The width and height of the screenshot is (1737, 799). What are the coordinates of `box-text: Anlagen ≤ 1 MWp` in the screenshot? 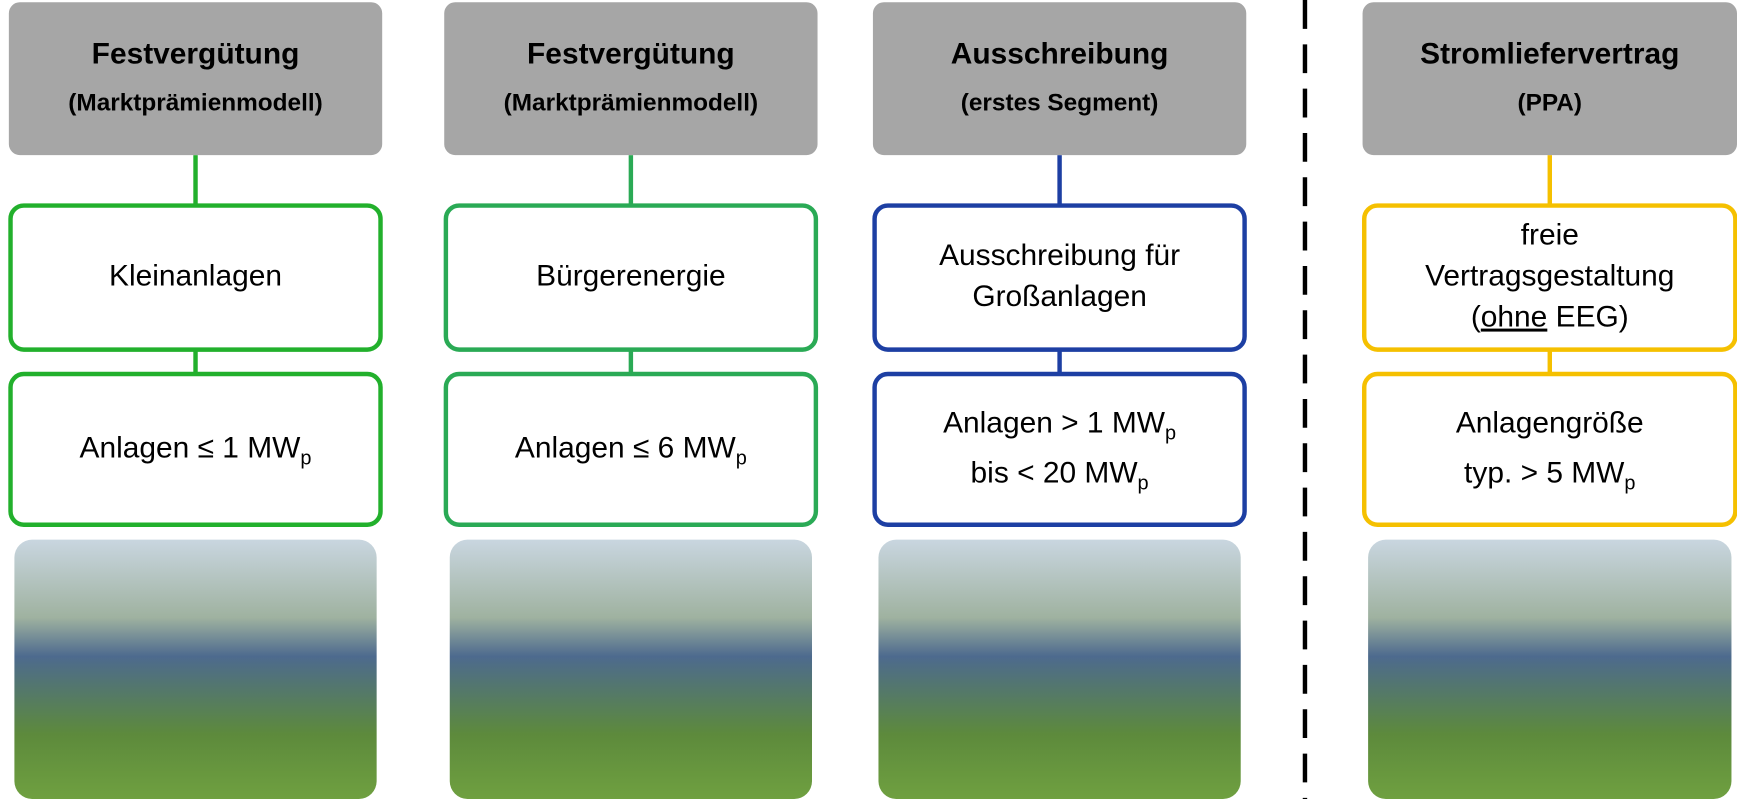 It's located at (196, 450).